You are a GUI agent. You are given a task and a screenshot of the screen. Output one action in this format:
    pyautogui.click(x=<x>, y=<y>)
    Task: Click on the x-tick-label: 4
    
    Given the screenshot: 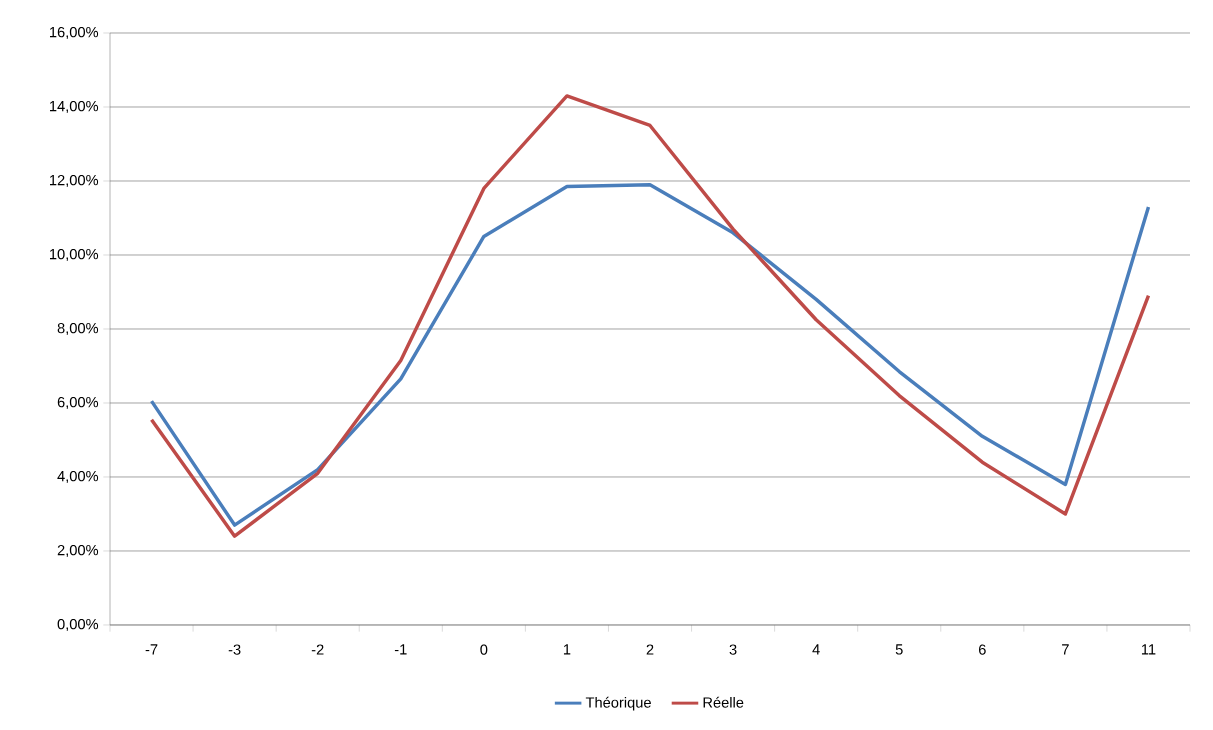 What is the action you would take?
    pyautogui.click(x=816, y=649)
    